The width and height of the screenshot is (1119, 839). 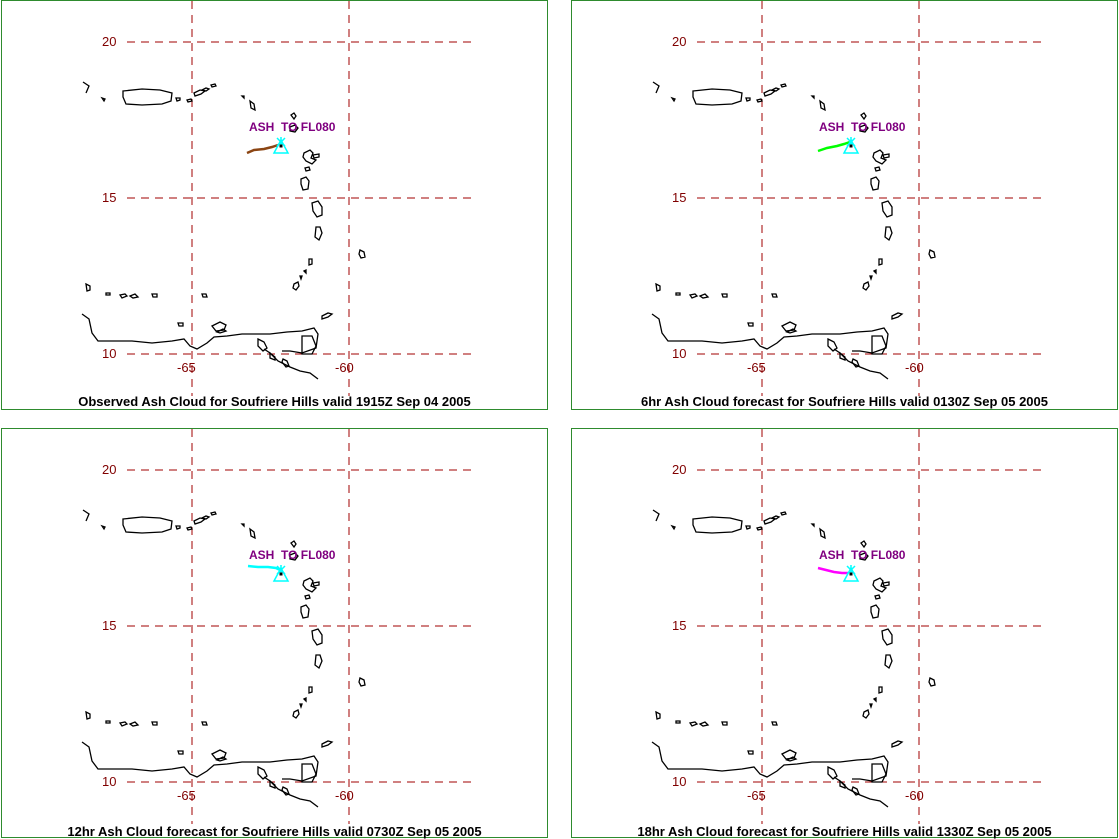 What do you see at coordinates (344, 367) in the screenshot?
I see `lon-label: -60` at bounding box center [344, 367].